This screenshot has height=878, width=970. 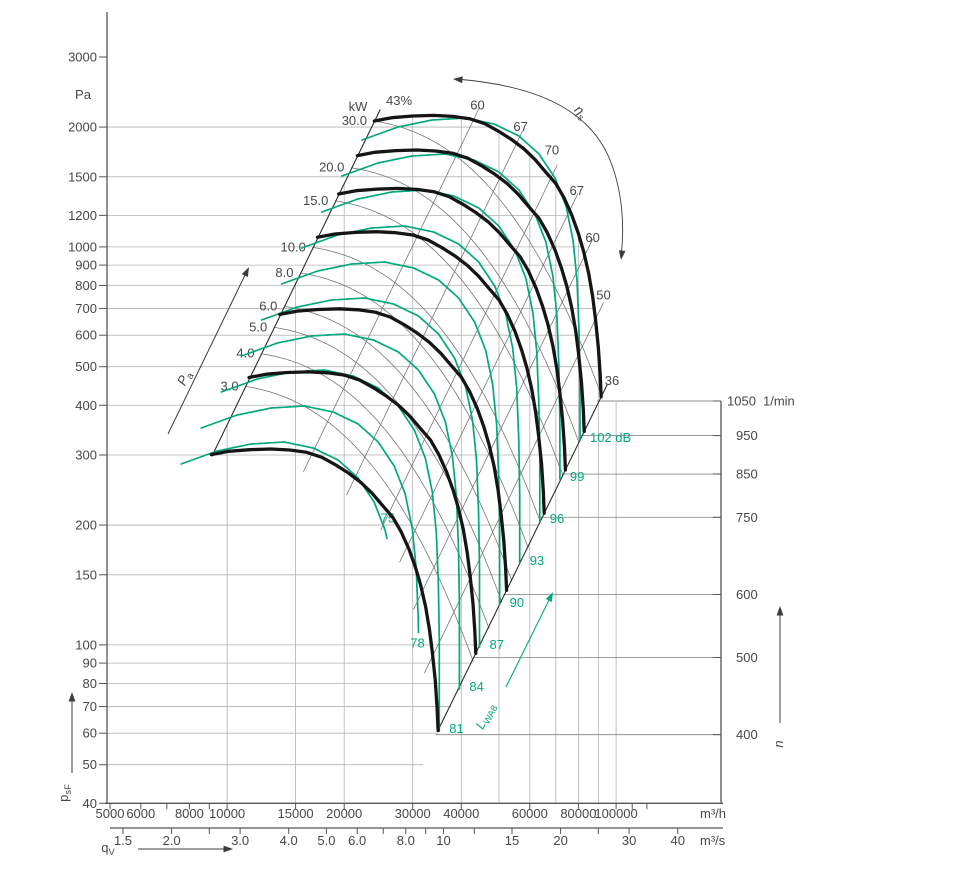 I want to click on speed-arrowhead, so click(x=780, y=611).